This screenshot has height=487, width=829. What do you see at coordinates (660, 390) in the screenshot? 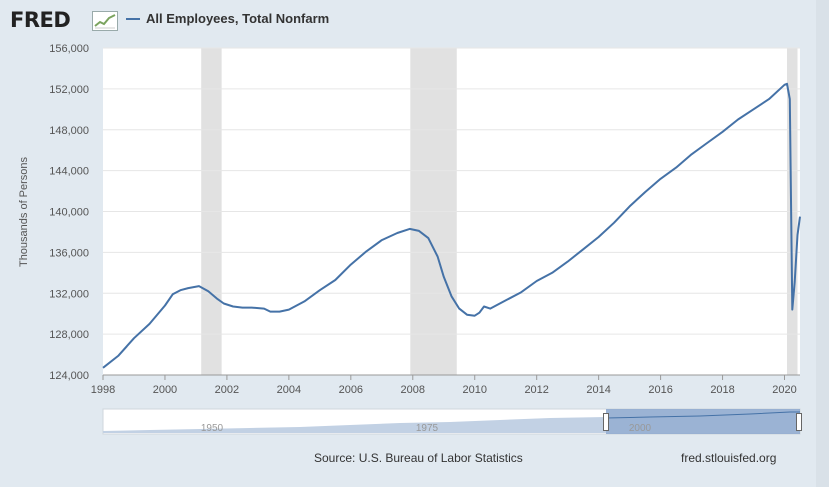
I see `x-tick-label: 2016` at bounding box center [660, 390].